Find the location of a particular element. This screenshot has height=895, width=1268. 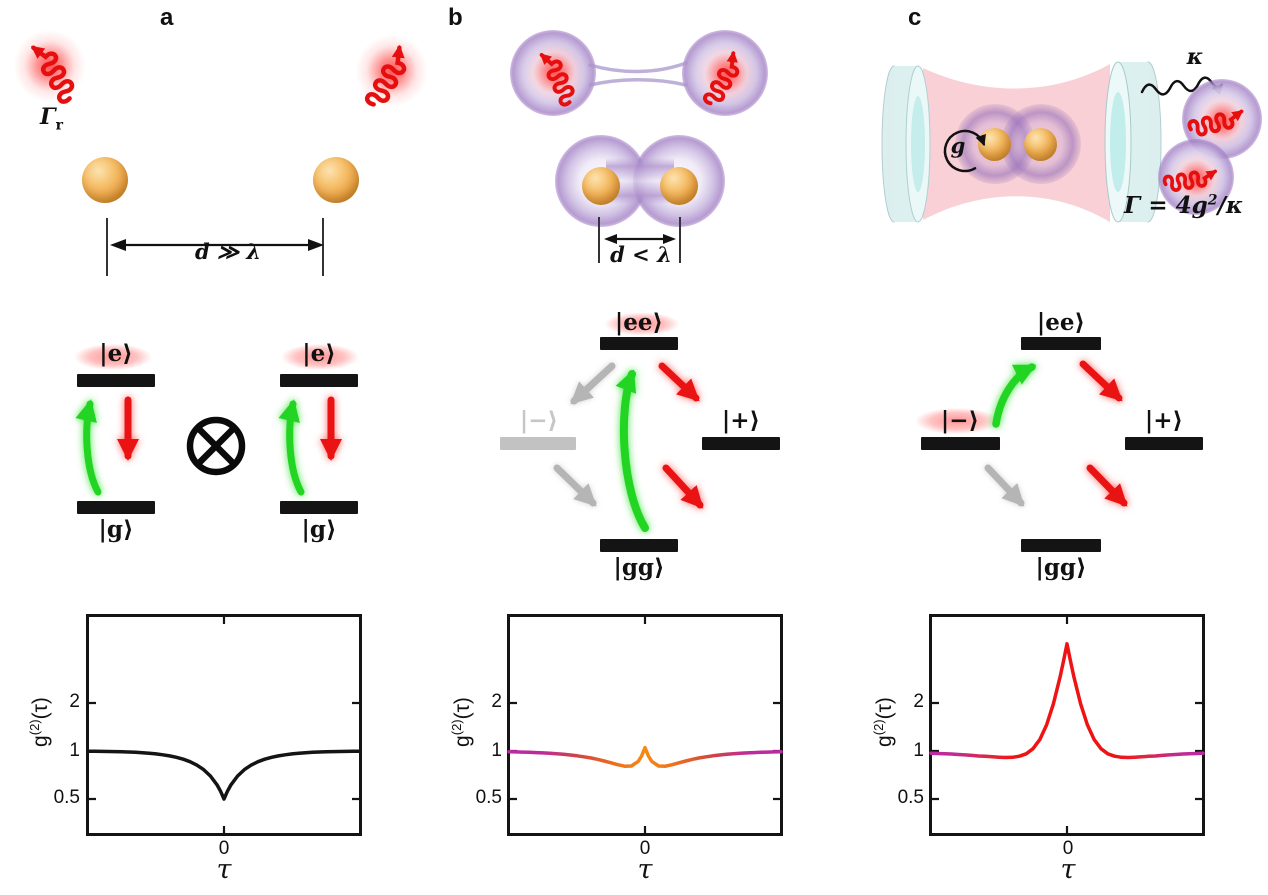

panel-a-label: a is located at coordinates (167, 17).